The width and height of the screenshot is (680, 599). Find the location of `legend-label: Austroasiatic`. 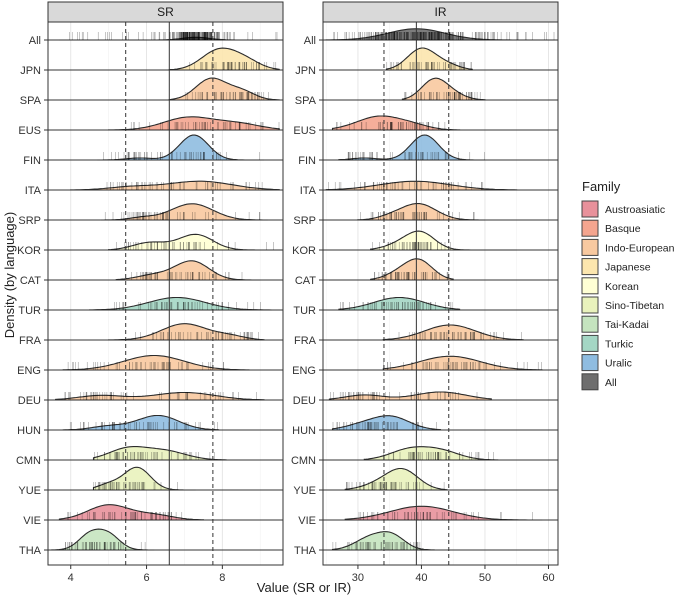

legend-label: Austroasiatic is located at coordinates (635, 210).